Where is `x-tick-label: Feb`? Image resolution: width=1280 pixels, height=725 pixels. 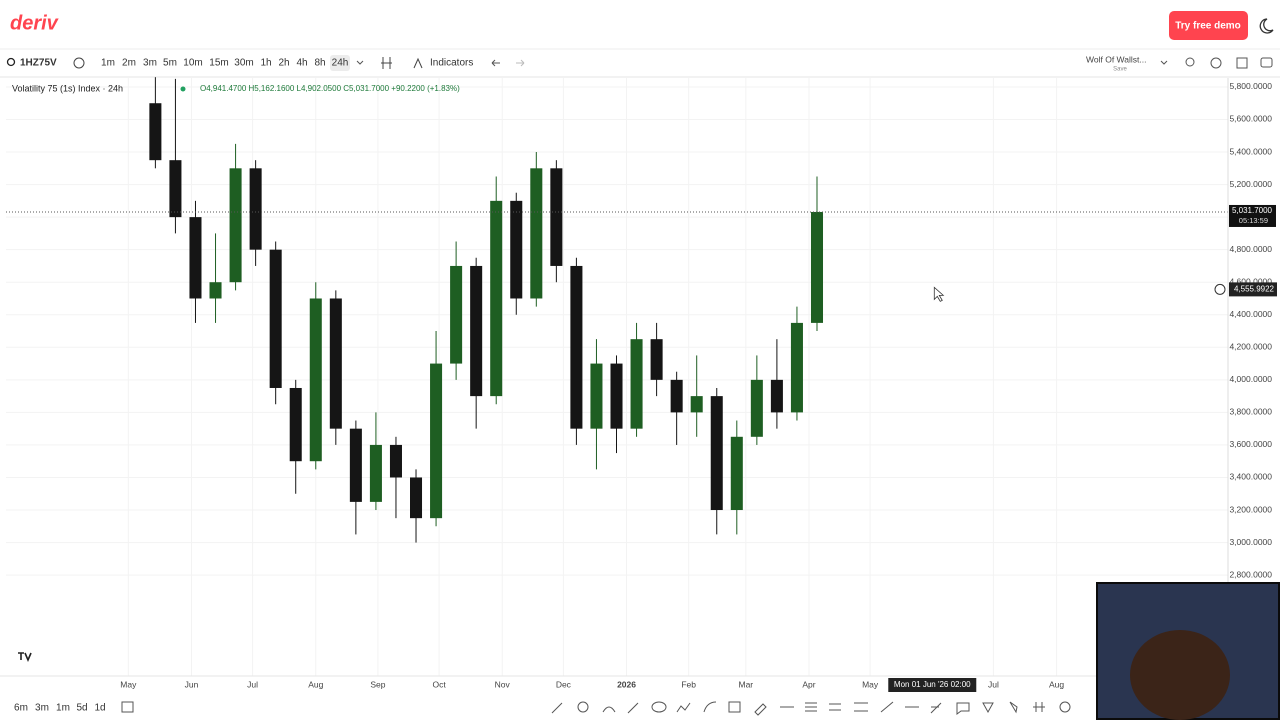 x-tick-label: Feb is located at coordinates (688, 684).